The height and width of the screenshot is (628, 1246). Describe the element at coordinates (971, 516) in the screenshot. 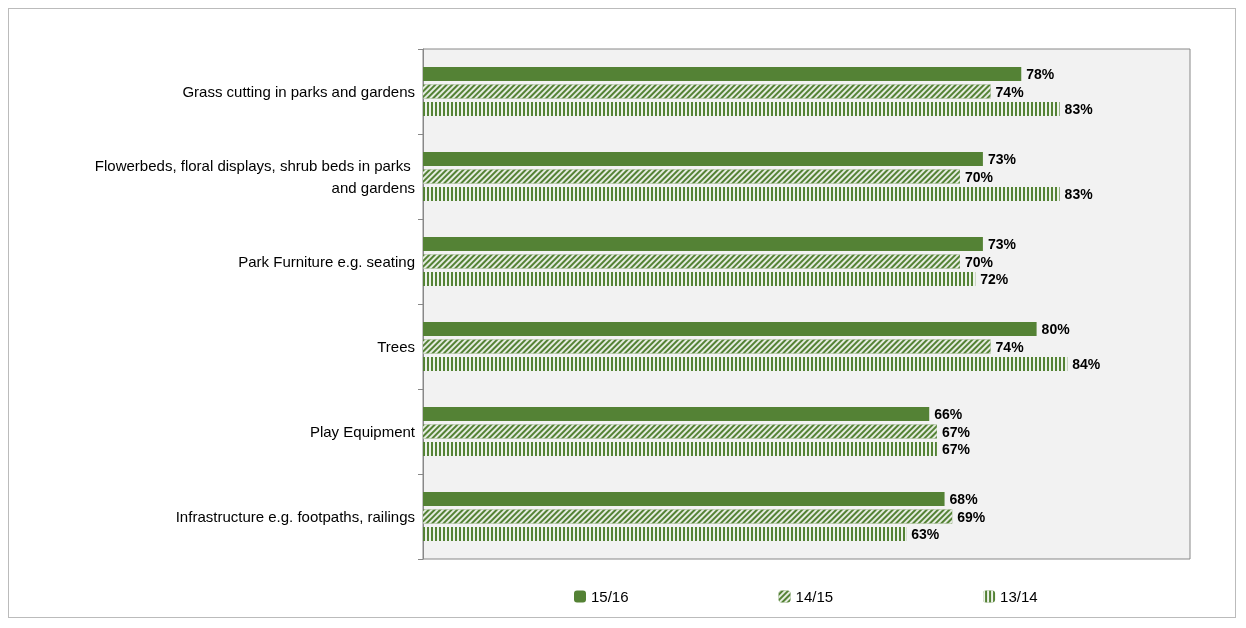

I see `data-label: 69%` at that location.